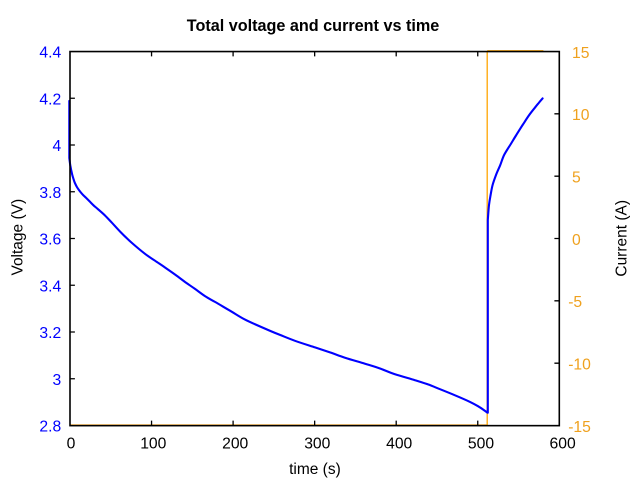 The image size is (640, 480). What do you see at coordinates (575, 302) in the screenshot?
I see `svg-text: -5` at bounding box center [575, 302].